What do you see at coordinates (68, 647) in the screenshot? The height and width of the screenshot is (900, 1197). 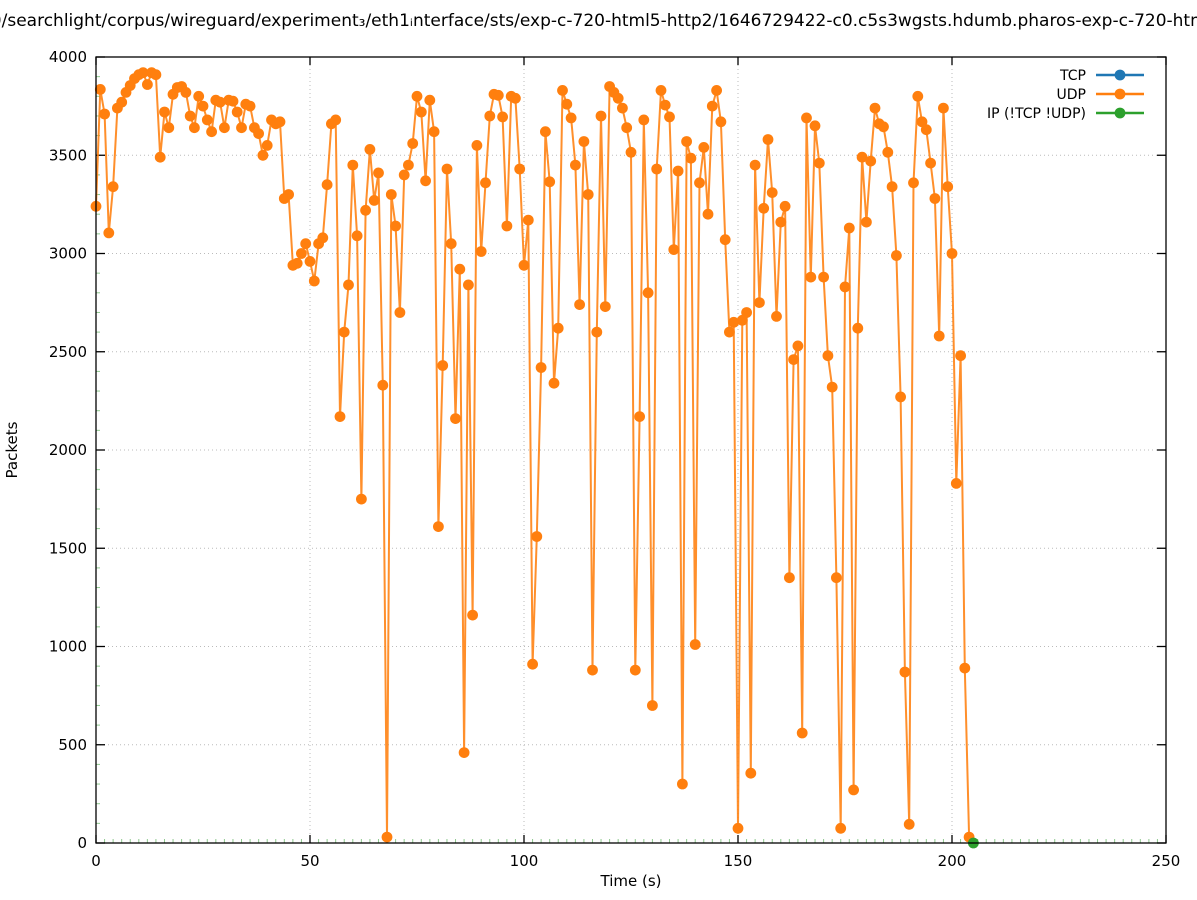 I see `y-tick-label: 1000` at bounding box center [68, 647].